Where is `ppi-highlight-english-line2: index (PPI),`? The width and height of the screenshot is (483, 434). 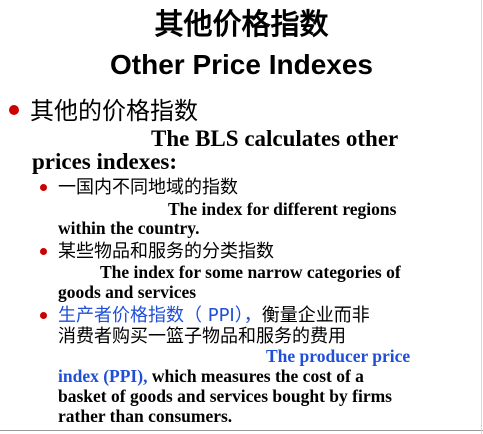
ppi-highlight-english-line2: index (PPI), is located at coordinates (103, 376).